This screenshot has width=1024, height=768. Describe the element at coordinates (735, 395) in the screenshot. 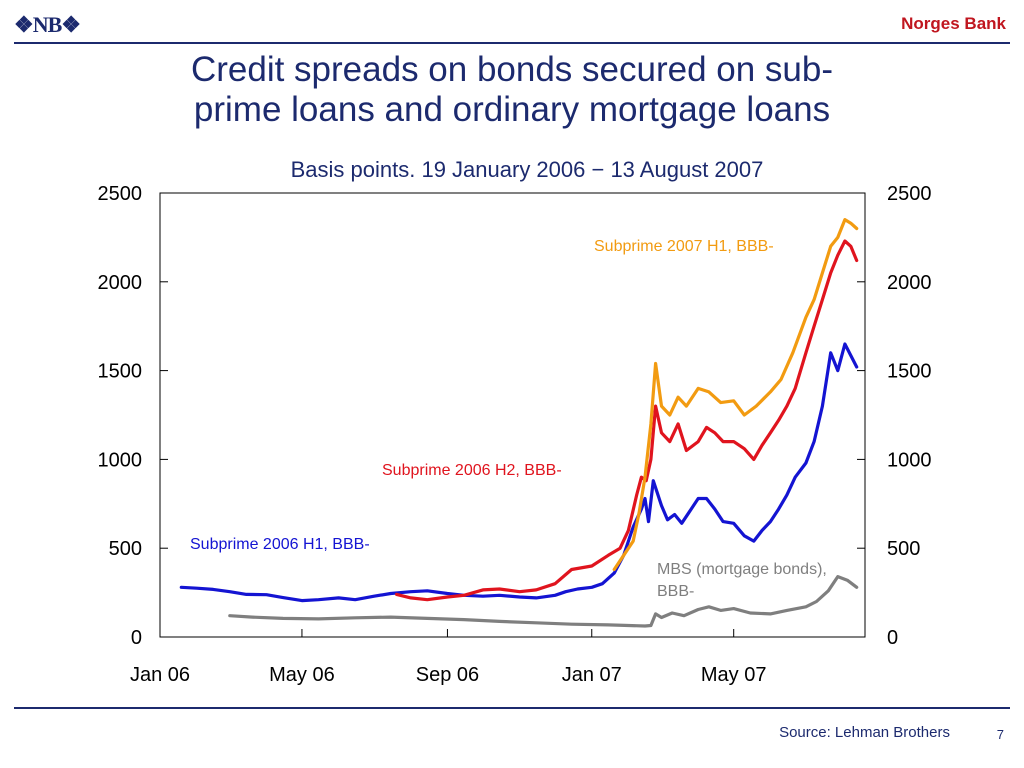

I see `series-line-subprime-2007-h1-bbb` at that location.